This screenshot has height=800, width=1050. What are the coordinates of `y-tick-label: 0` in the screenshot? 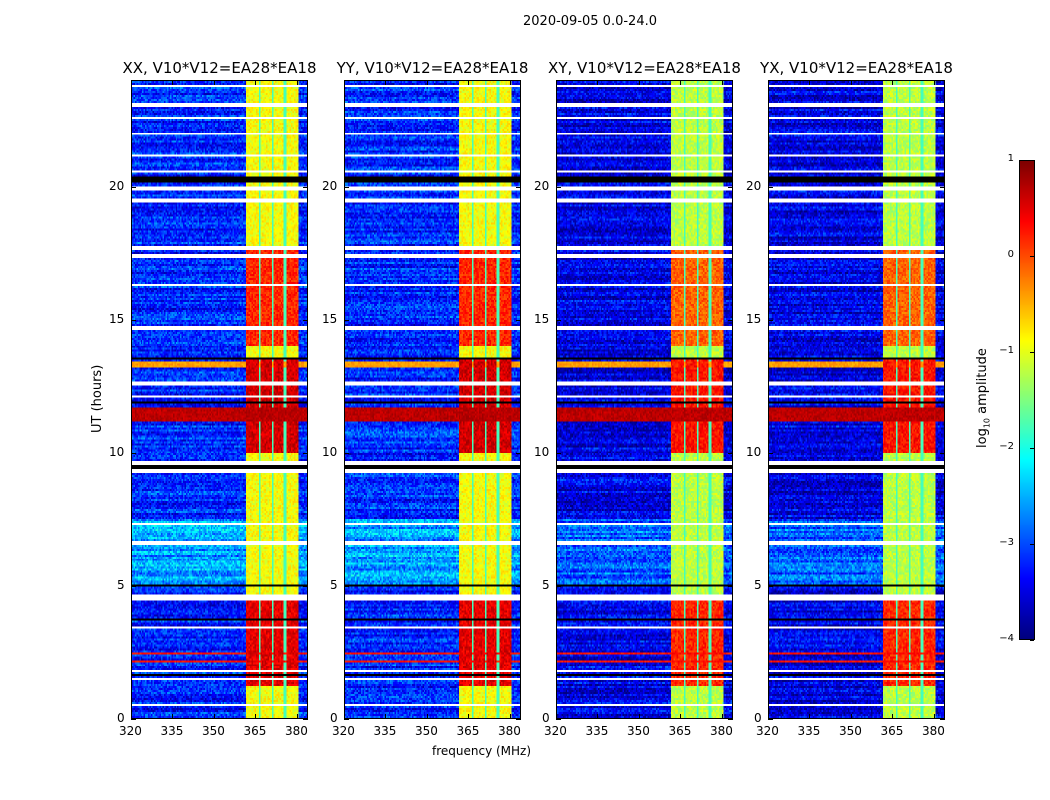 It's located at (121, 718).